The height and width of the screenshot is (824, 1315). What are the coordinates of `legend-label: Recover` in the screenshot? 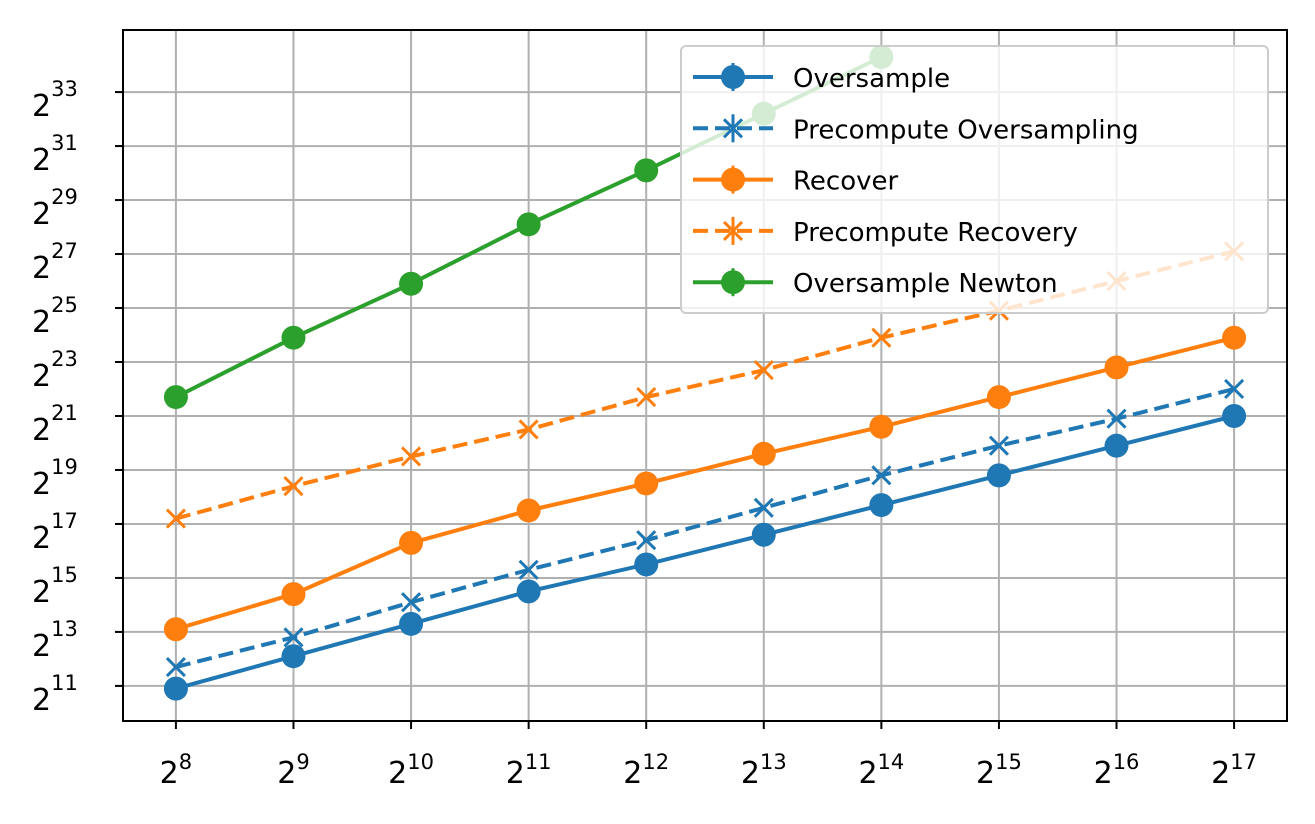 It's located at (845, 182).